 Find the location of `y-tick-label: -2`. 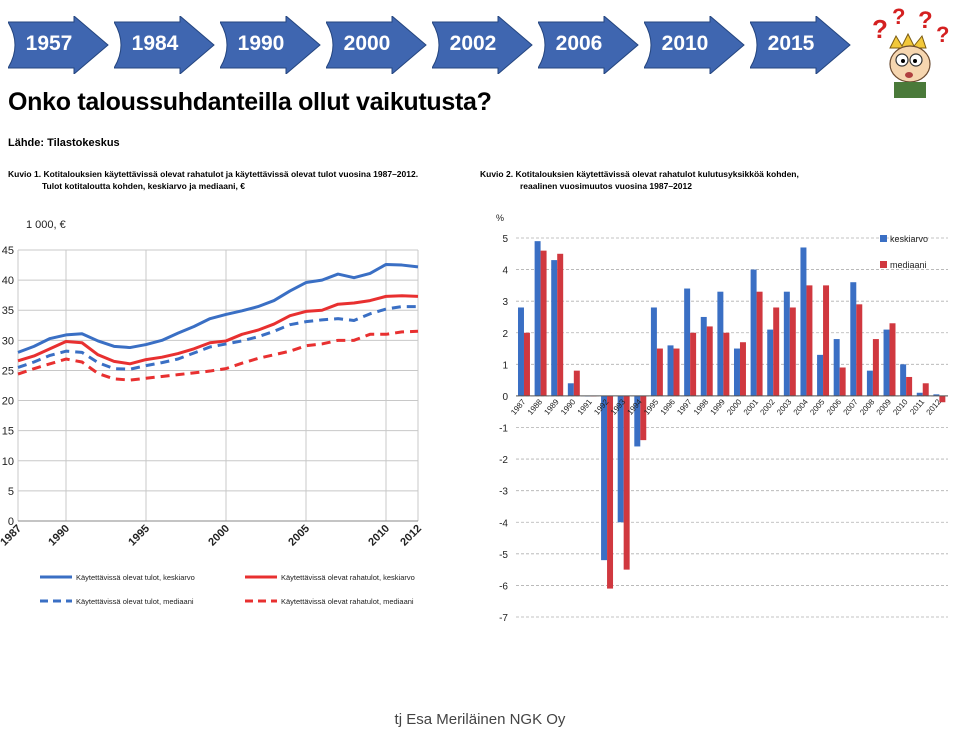

y-tick-label: -2 is located at coordinates (503, 460).